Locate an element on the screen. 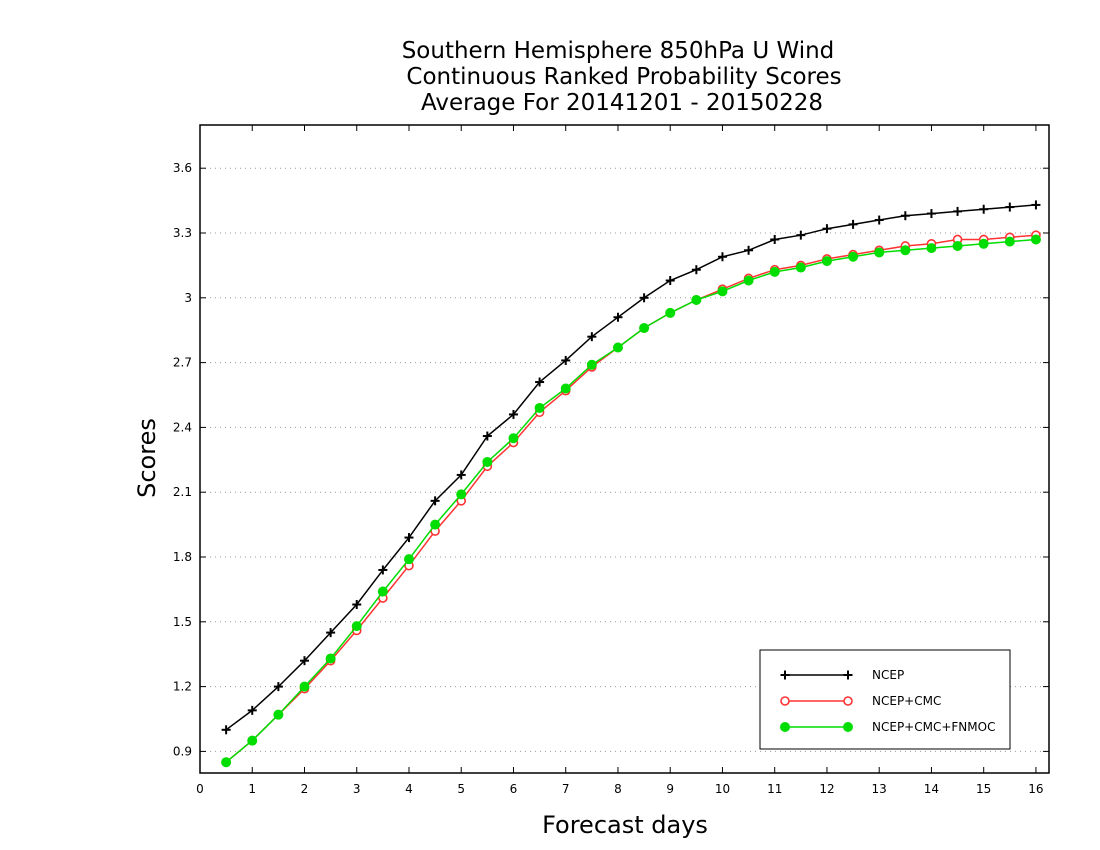 The width and height of the screenshot is (1100, 850). y-tick-label: 3 is located at coordinates (188, 298).